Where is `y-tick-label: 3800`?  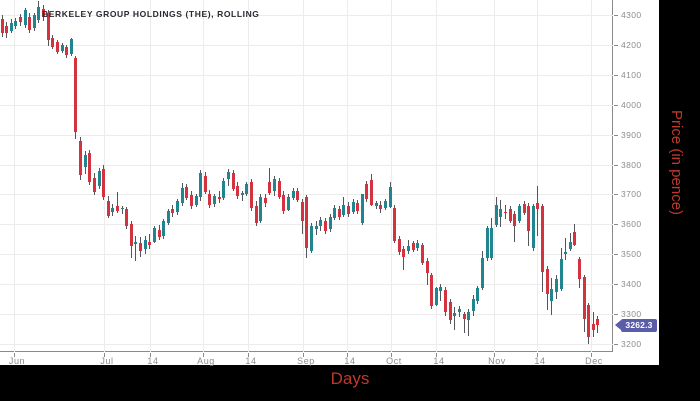
y-tick-label: 3800 is located at coordinates (631, 164).